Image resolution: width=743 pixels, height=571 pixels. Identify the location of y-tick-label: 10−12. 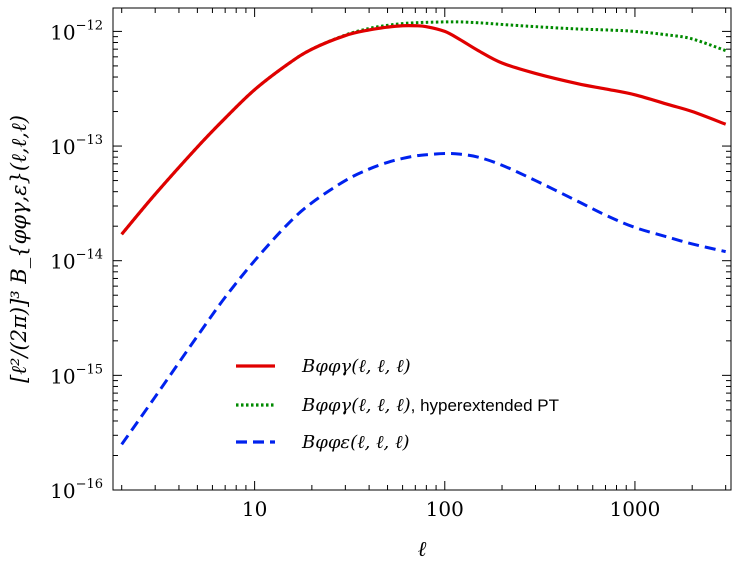
(76, 31).